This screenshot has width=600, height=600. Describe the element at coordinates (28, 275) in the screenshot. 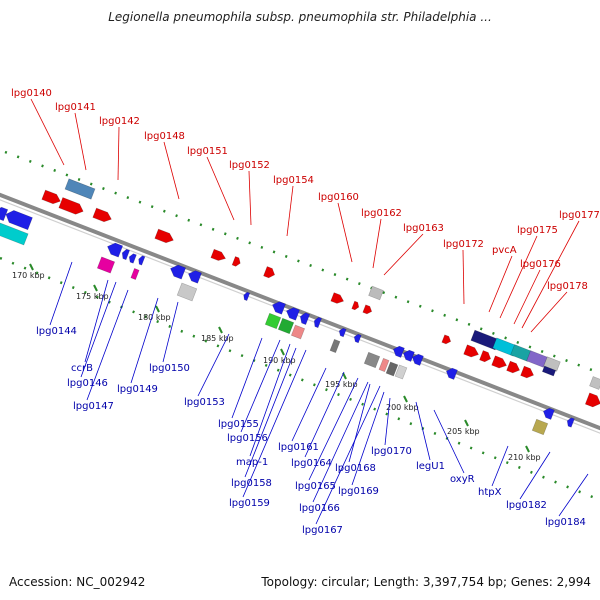

I see `scale-label: 170 kbp` at that location.